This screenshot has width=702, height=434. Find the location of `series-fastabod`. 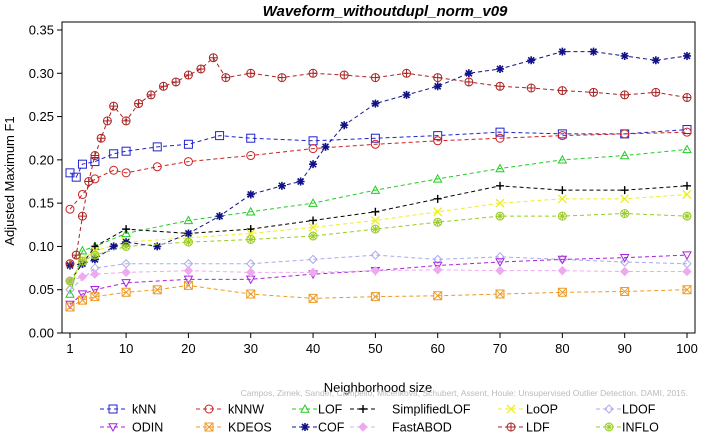

series-fastabod is located at coordinates (378, 275).